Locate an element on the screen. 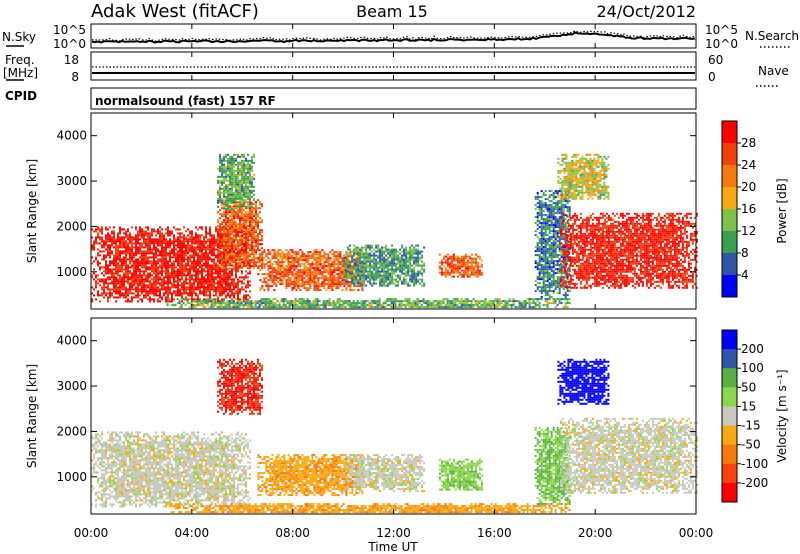 The image size is (800, 554). freq-tick-bottom: 8 is located at coordinates (75, 77).